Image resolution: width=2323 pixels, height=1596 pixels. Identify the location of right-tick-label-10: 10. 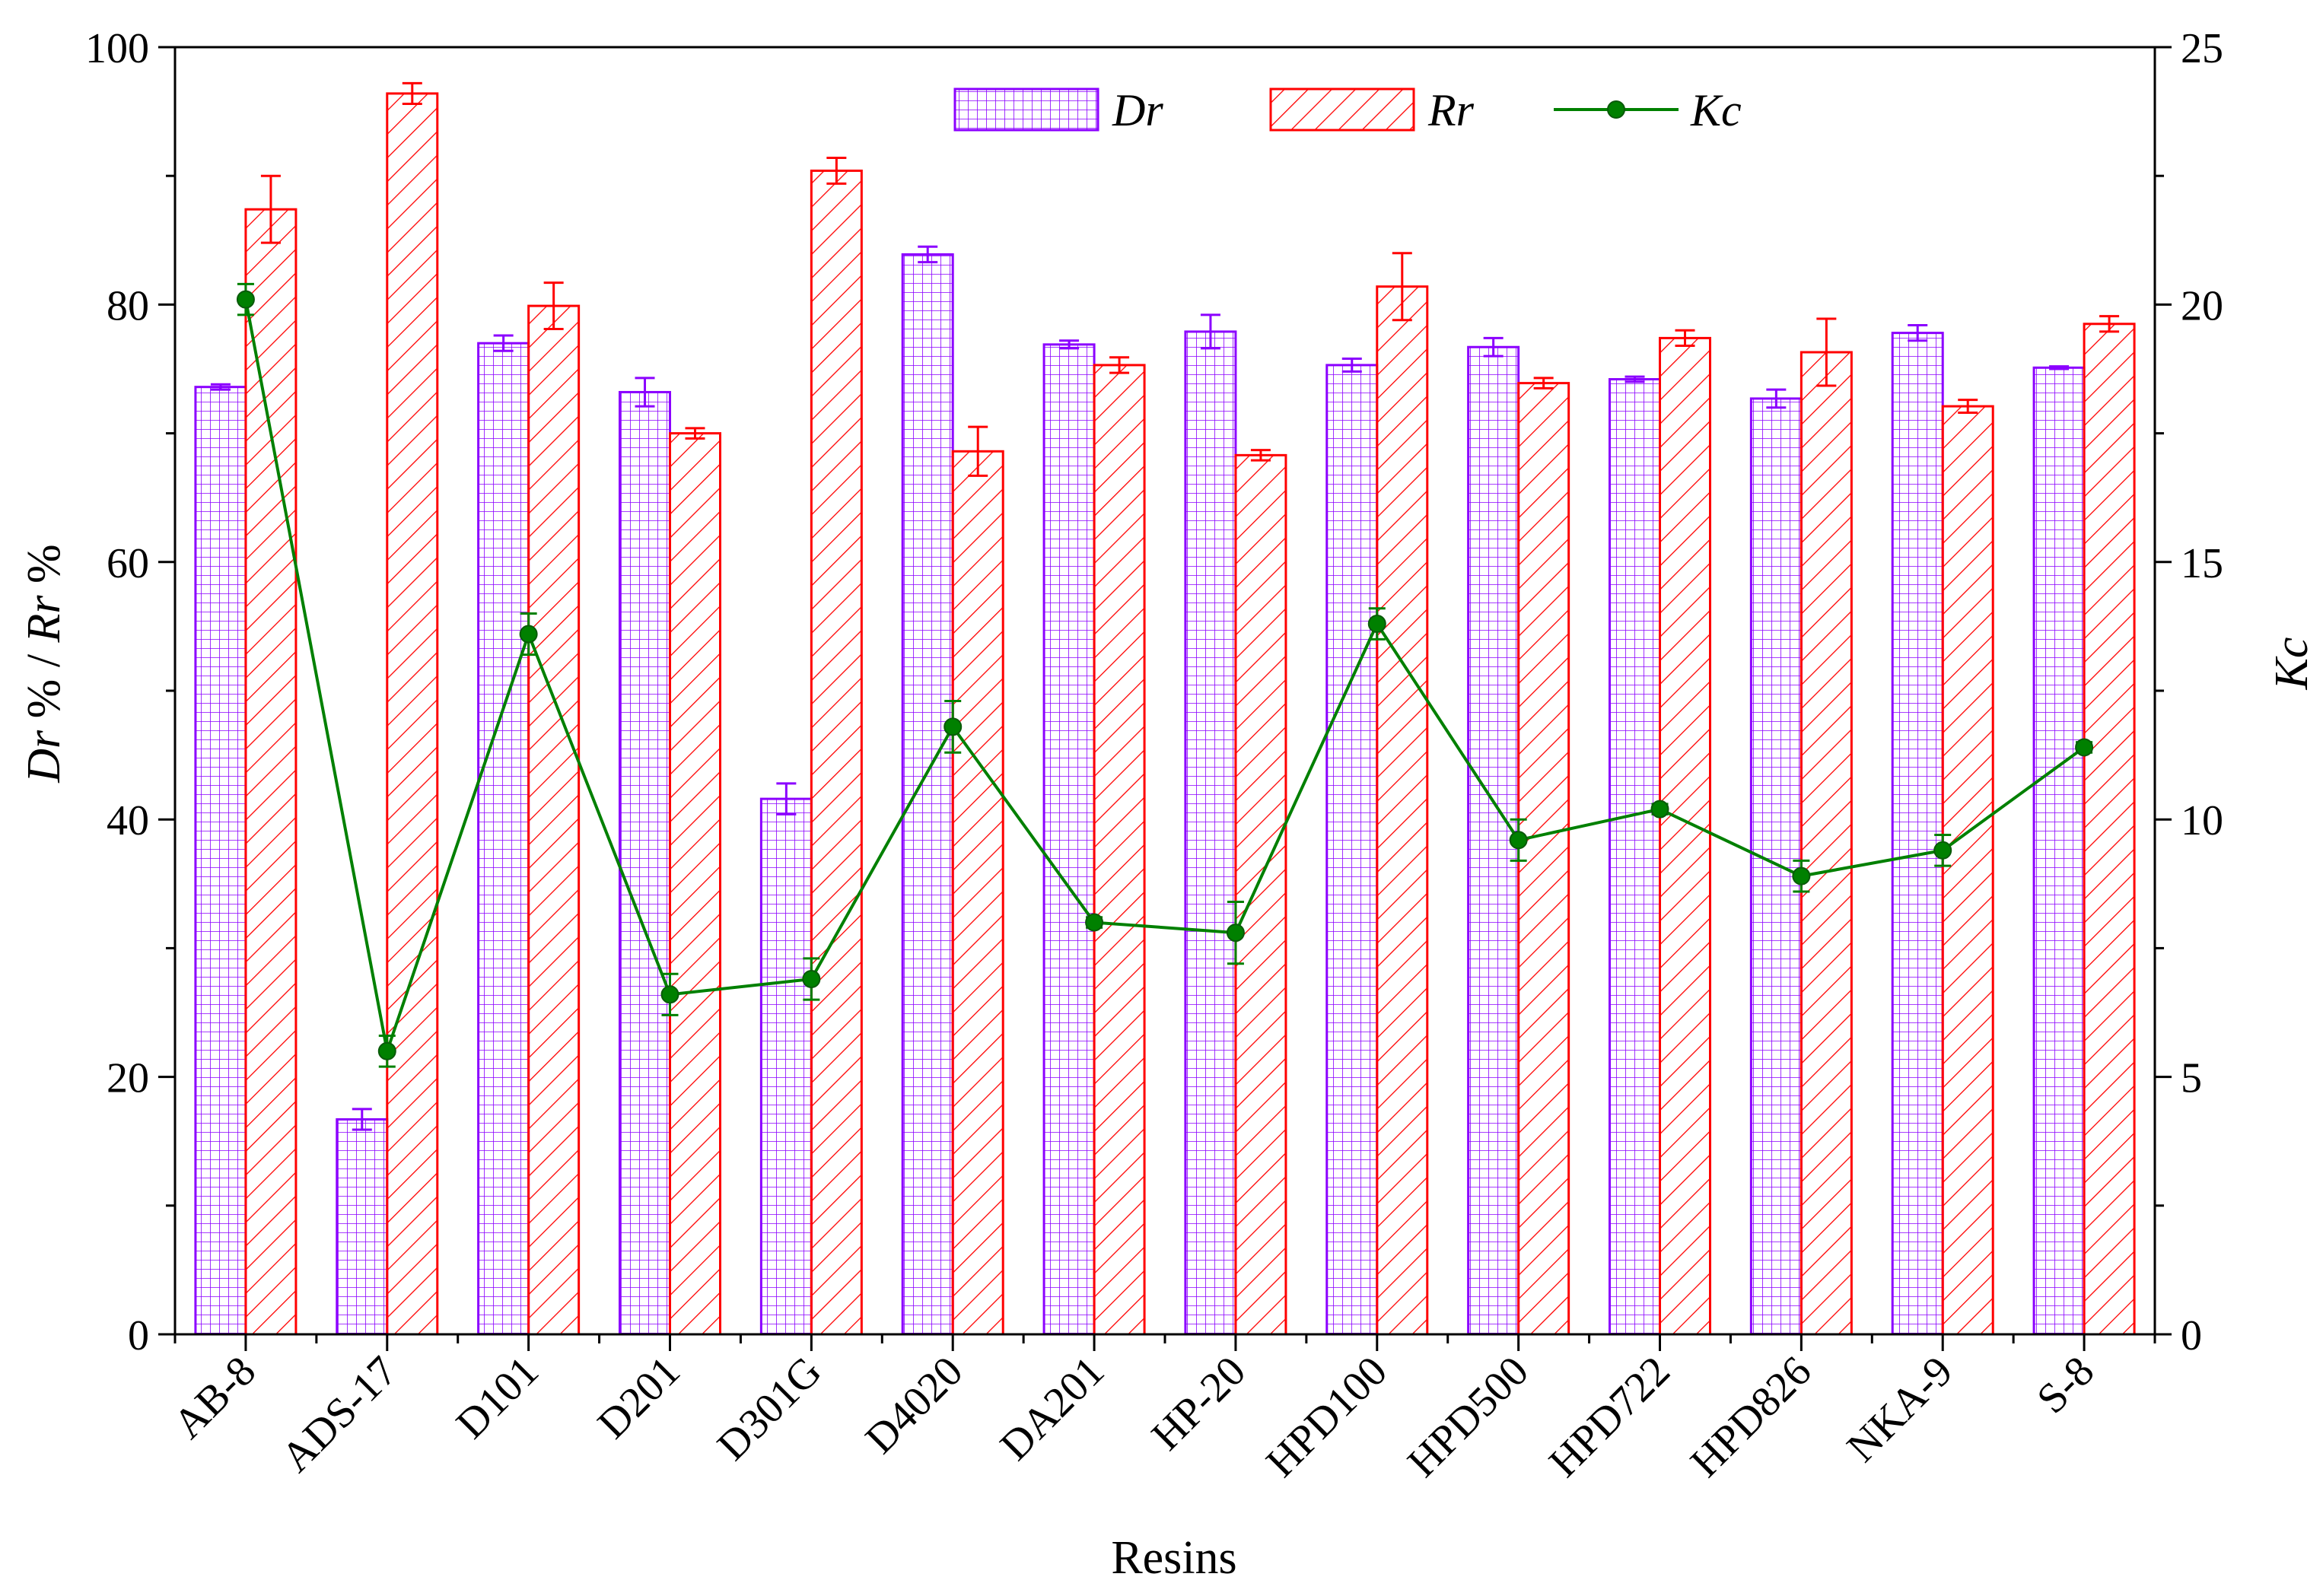
(2202, 820).